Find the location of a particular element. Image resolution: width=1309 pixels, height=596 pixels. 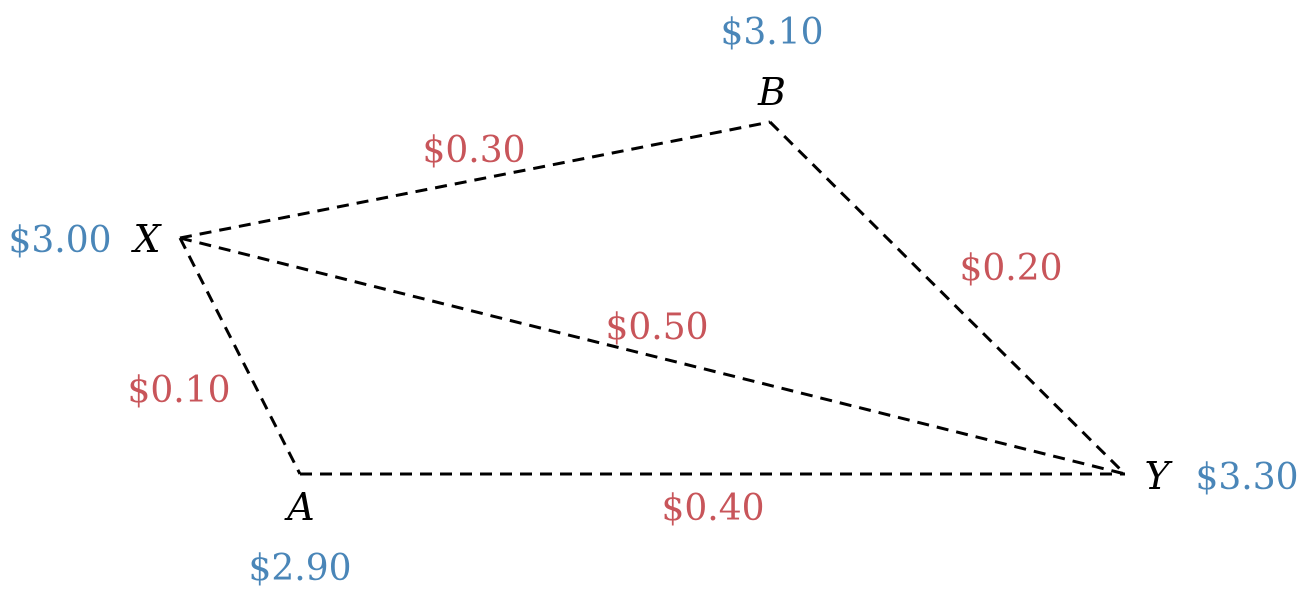

node-b-price: $3.10 is located at coordinates (771, 32).